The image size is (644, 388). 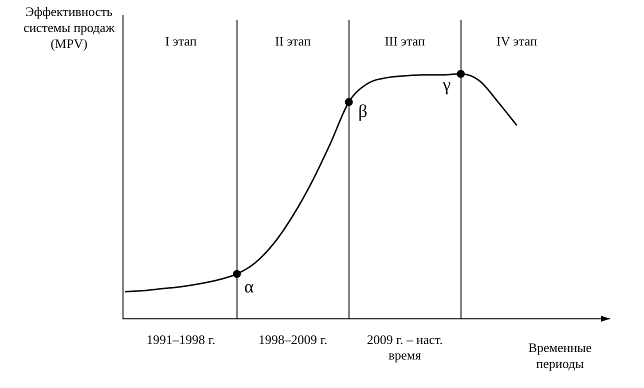 I want to click on annotation: β, so click(x=363, y=110).